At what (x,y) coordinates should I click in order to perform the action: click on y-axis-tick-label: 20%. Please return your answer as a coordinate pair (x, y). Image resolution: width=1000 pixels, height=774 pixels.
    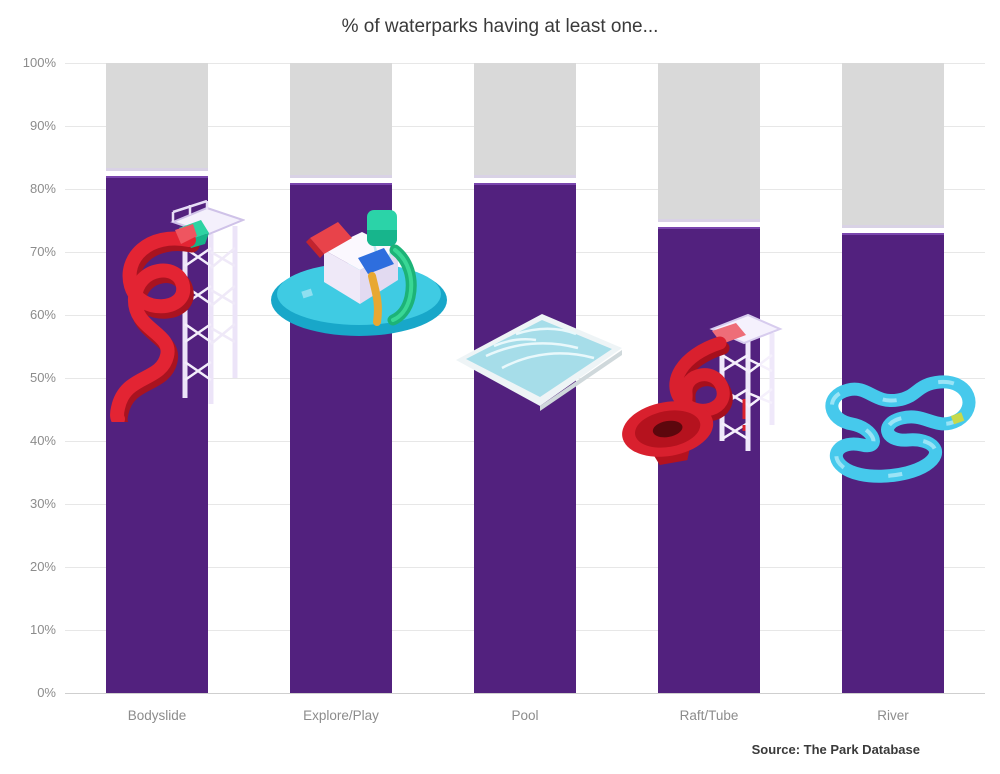
    Looking at the image, I should click on (42, 566).